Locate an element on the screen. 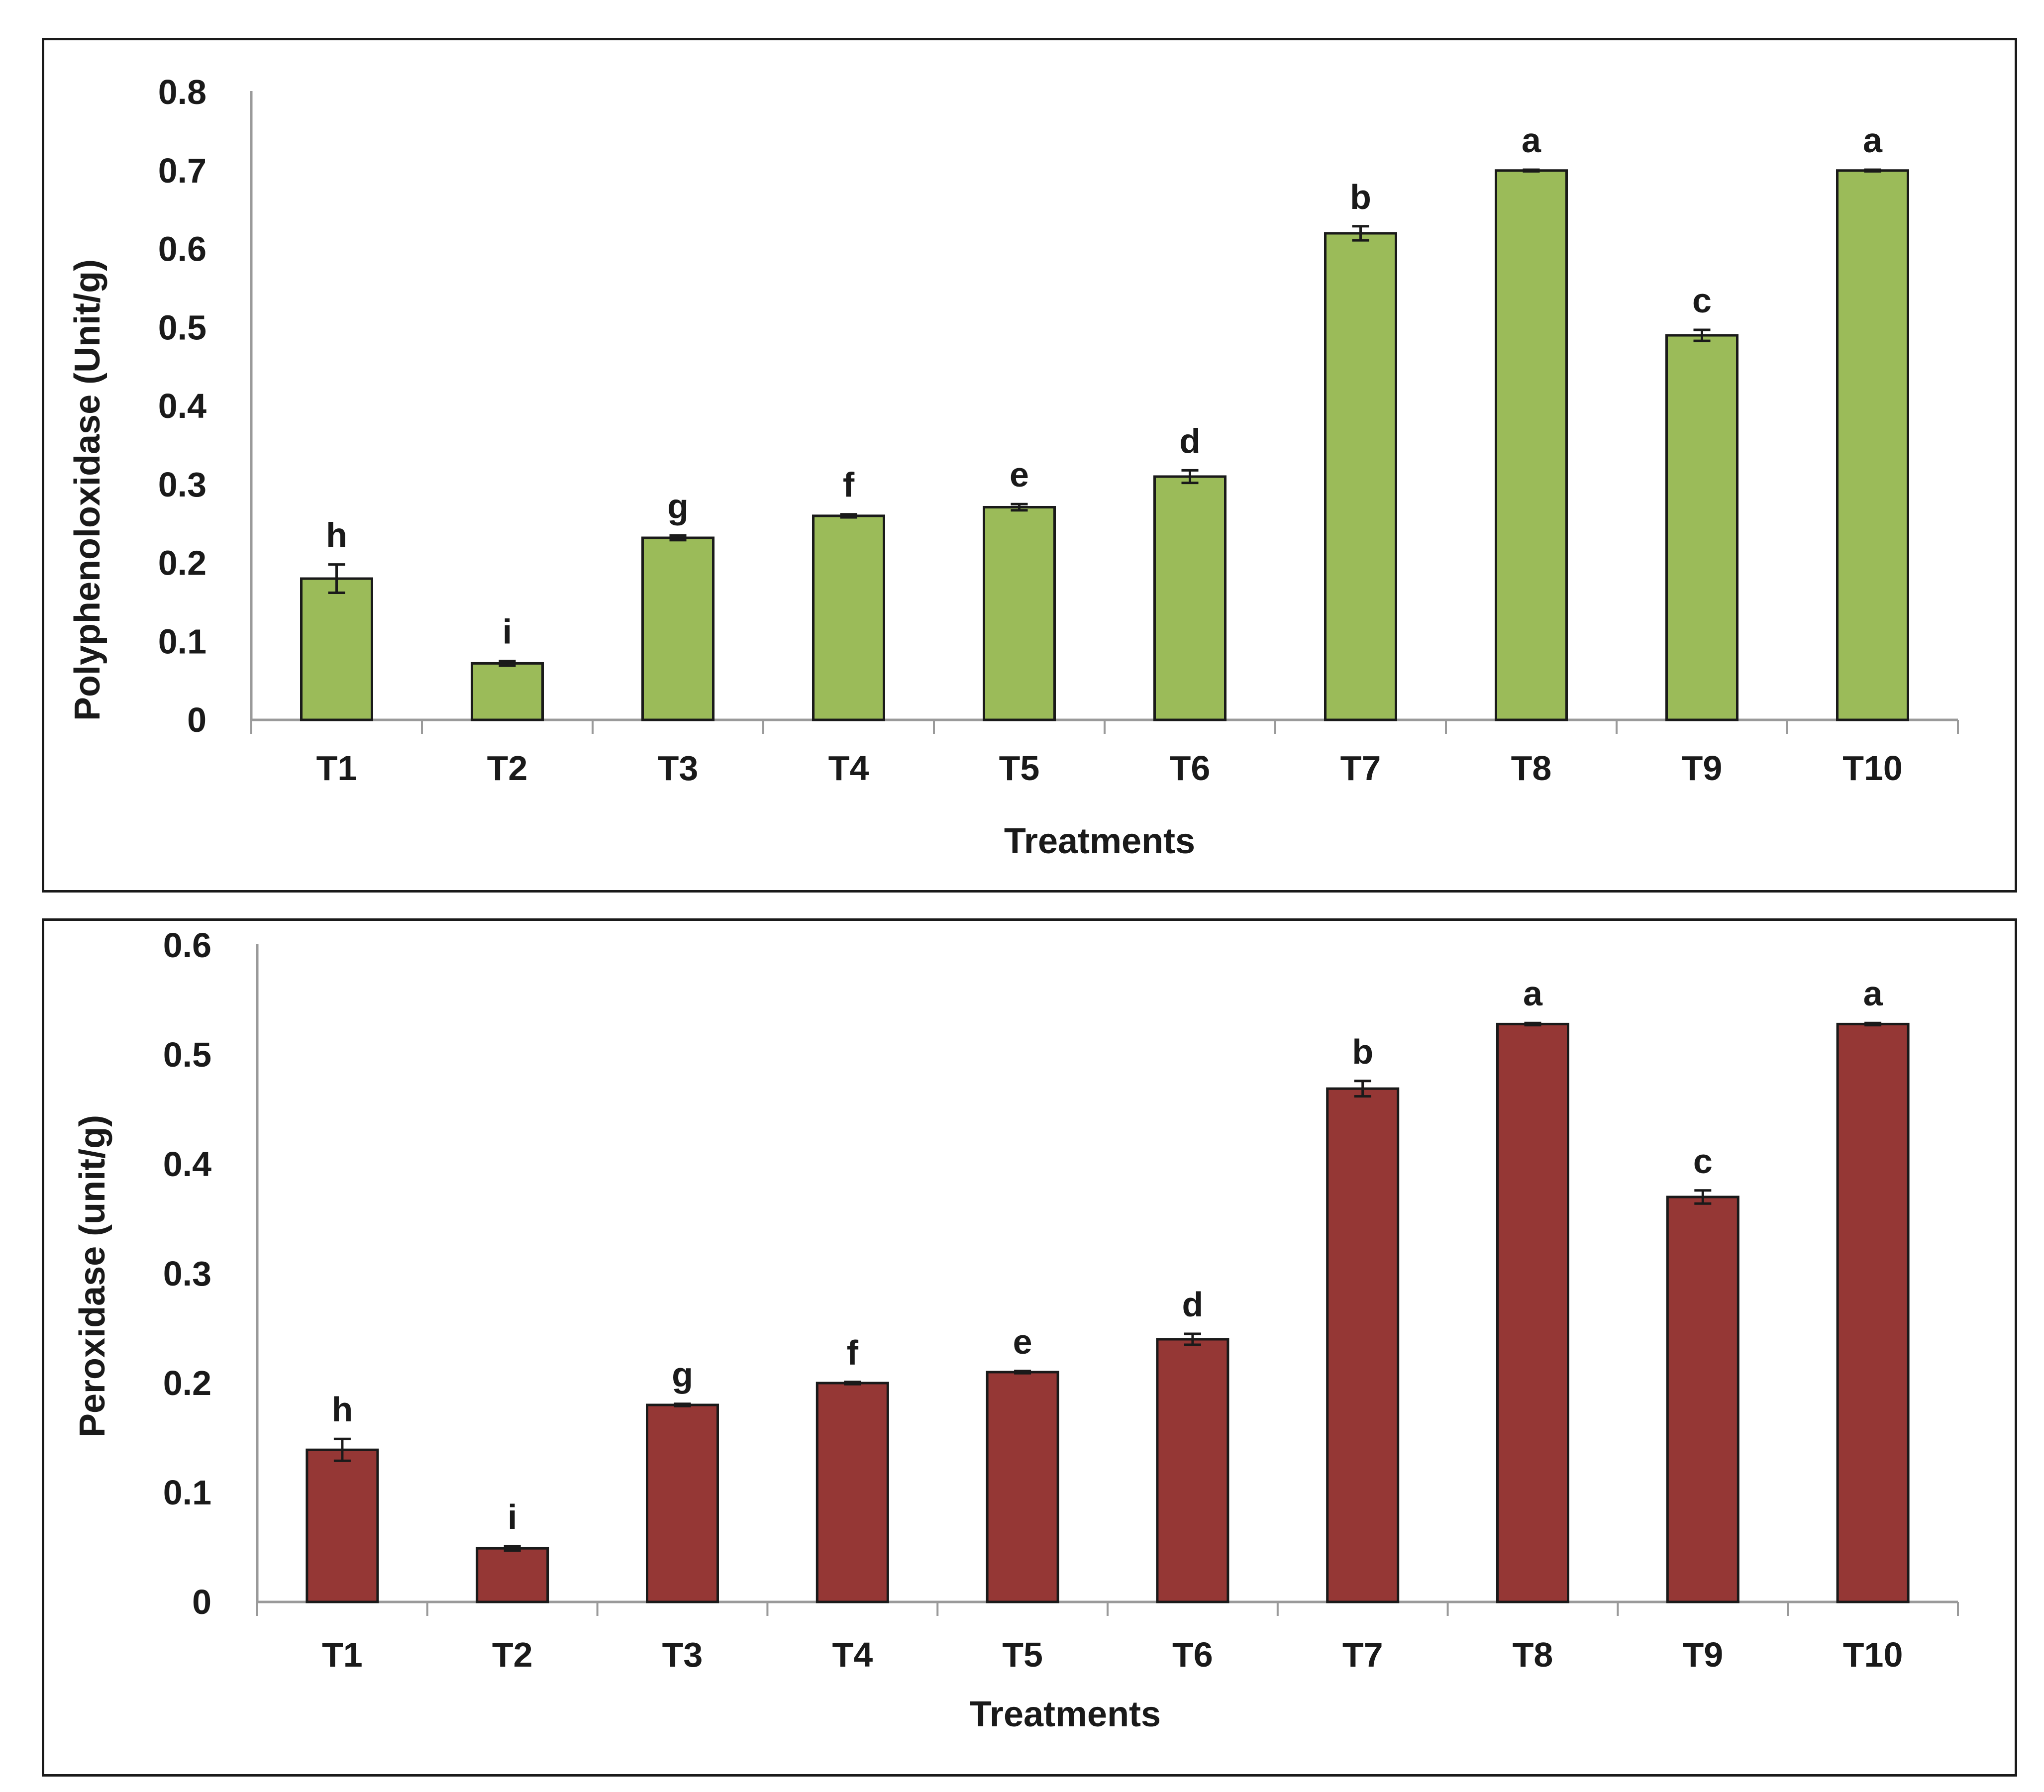 The image size is (2044, 1792). y-axis-title: Polyphenoloxidase (Unit/g) is located at coordinates (87, 490).